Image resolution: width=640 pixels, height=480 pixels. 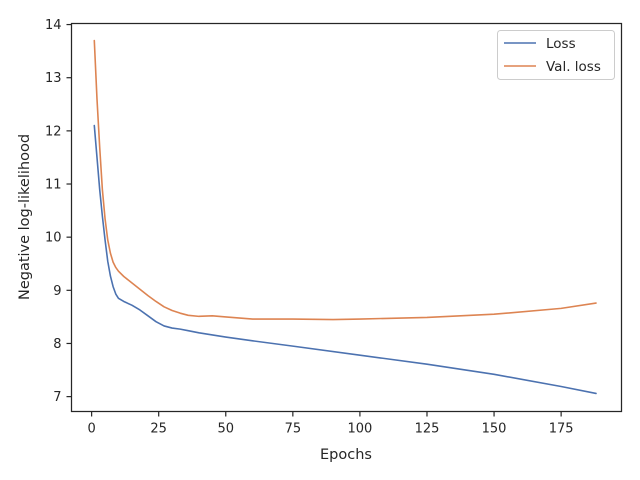 What do you see at coordinates (561, 44) in the screenshot?
I see `legend-label-loss: Loss` at bounding box center [561, 44].